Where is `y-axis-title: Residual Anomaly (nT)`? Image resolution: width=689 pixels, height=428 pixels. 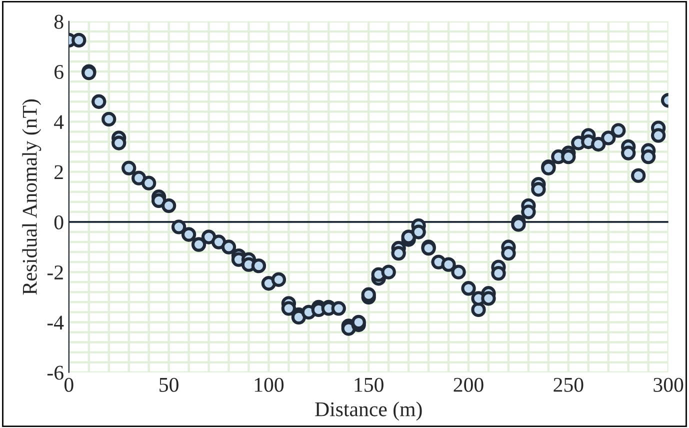
y-axis-title: Residual Anomaly (nT) is located at coordinates (32, 197).